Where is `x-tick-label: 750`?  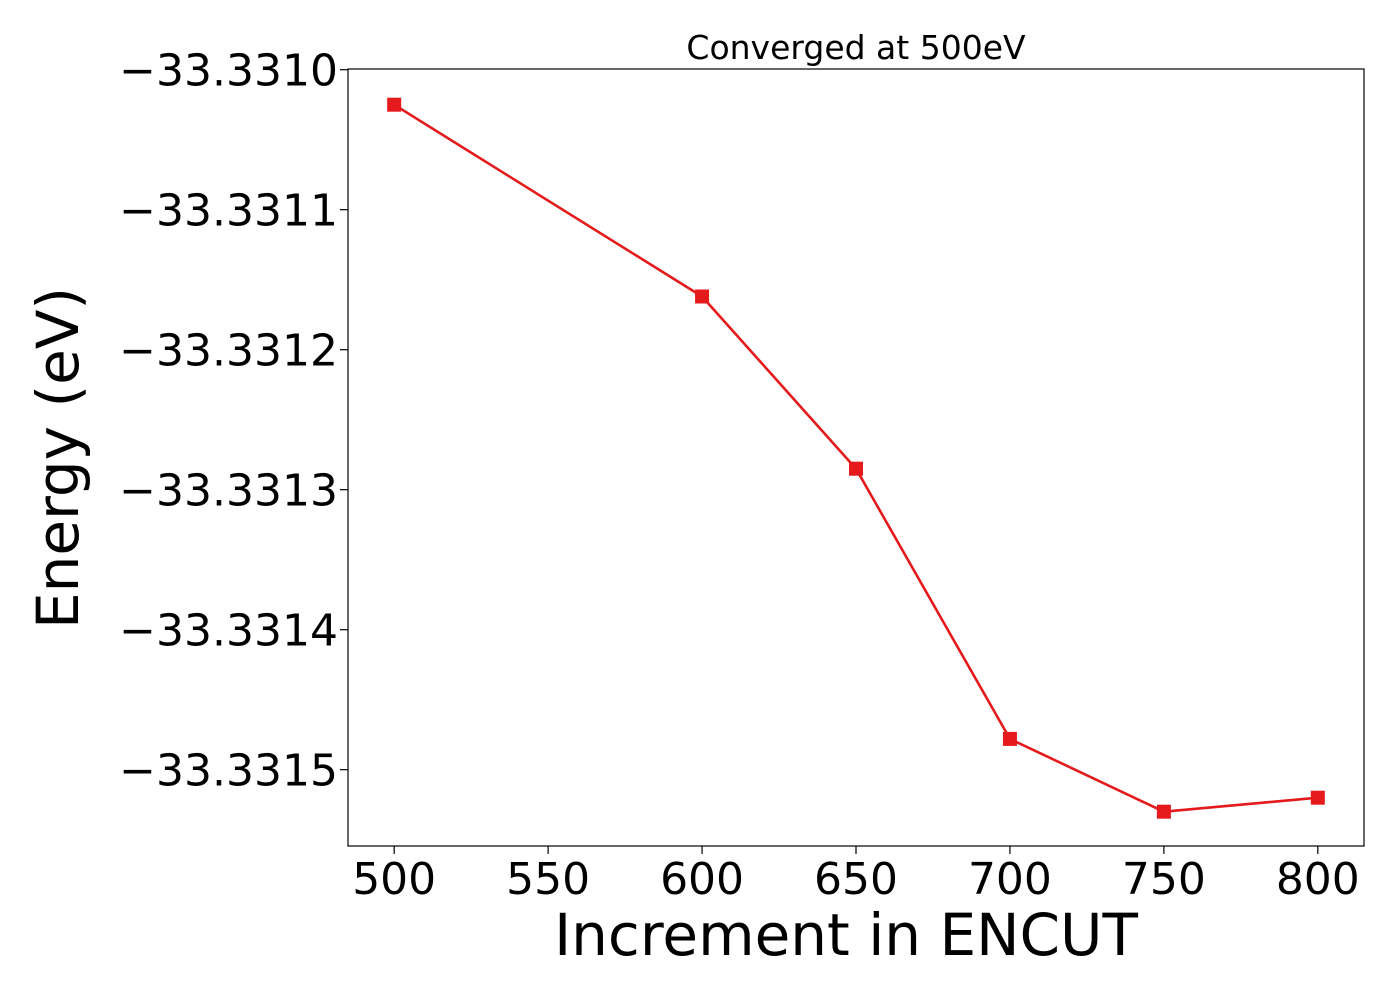
x-tick-label: 750 is located at coordinates (1164, 879).